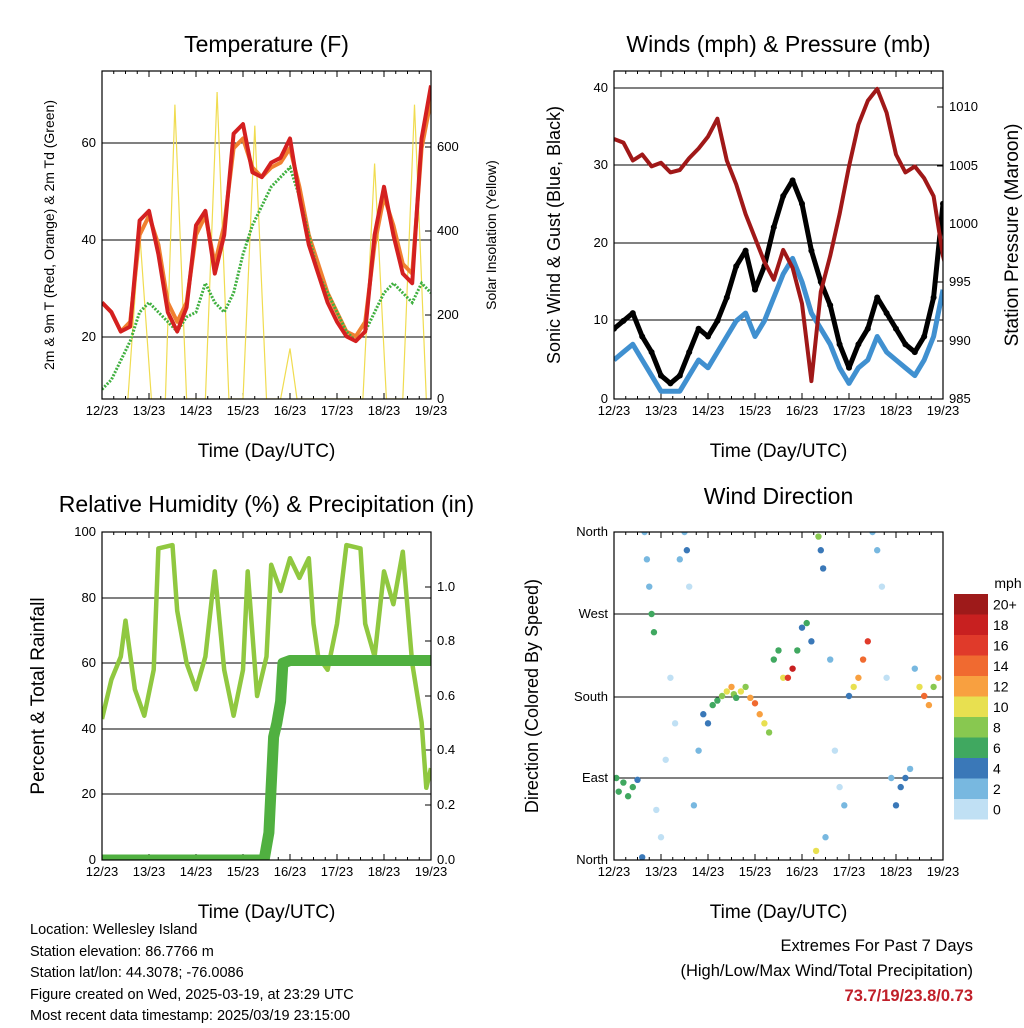 The width and height of the screenshot is (1024, 1028). What do you see at coordinates (1001, 686) in the screenshot?
I see `legend-label: 12` at bounding box center [1001, 686].